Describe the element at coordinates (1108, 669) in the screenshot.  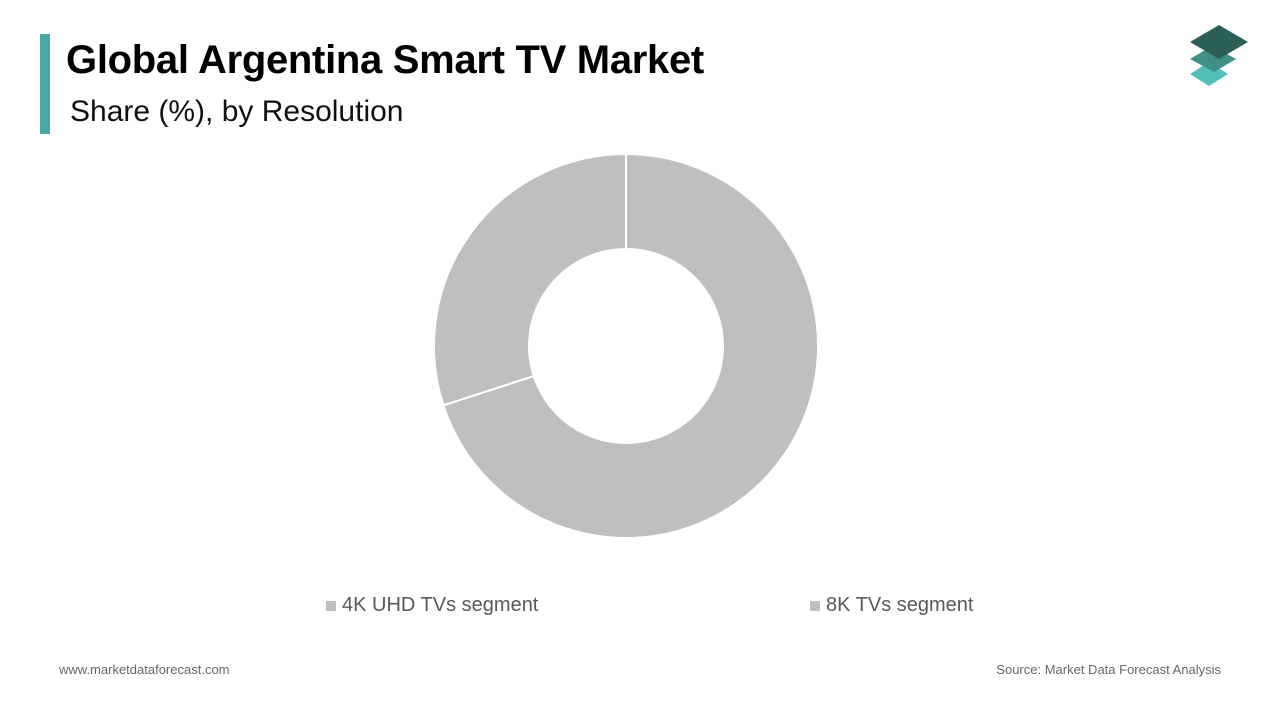
I see `footer-source: Source: Market Data Forecast Analysis` at that location.